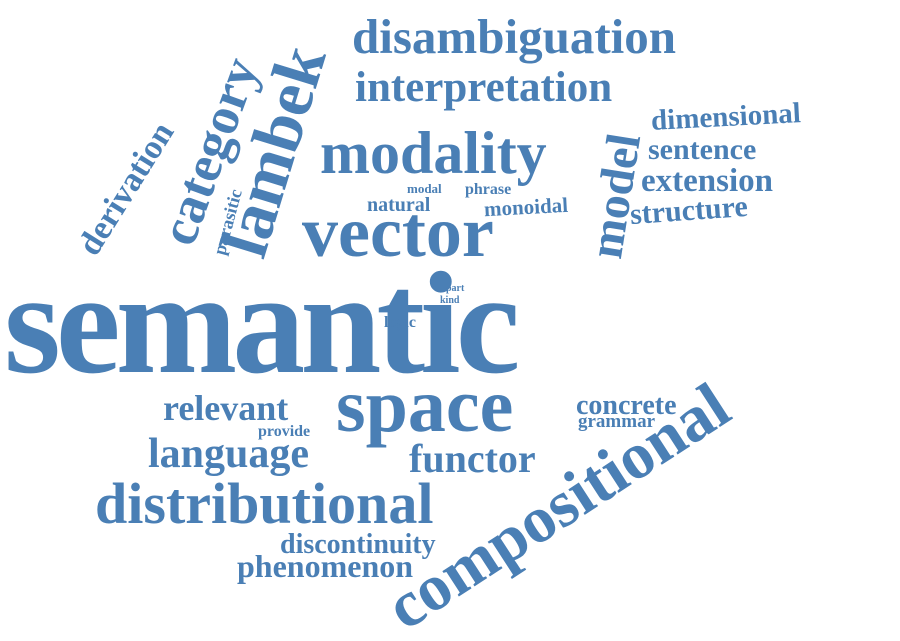 Image resolution: width=900 pixels, height=641 pixels. I want to click on word-kind: kind, so click(450, 300).